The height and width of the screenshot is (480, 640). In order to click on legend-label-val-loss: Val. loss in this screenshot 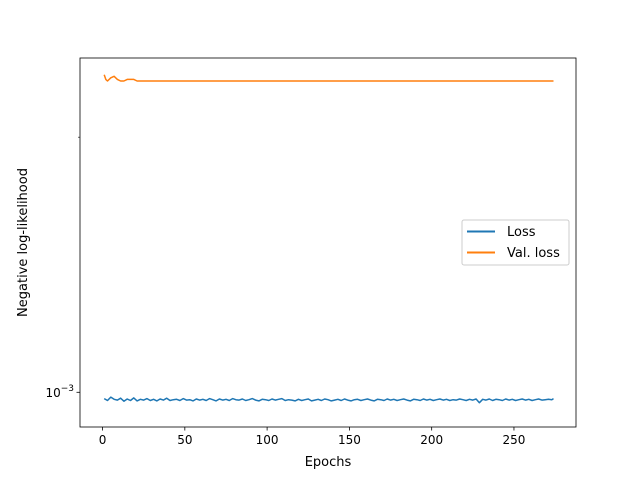, I will do `click(533, 253)`.